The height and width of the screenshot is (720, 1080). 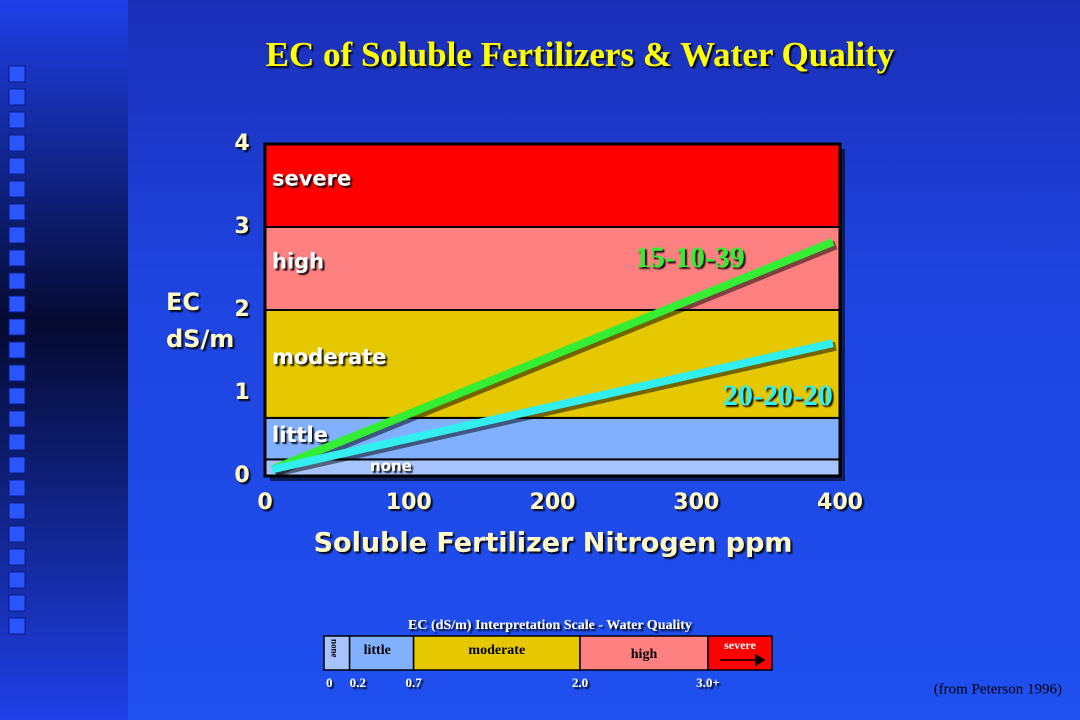 I want to click on segment-label: severe, so click(x=740, y=645).